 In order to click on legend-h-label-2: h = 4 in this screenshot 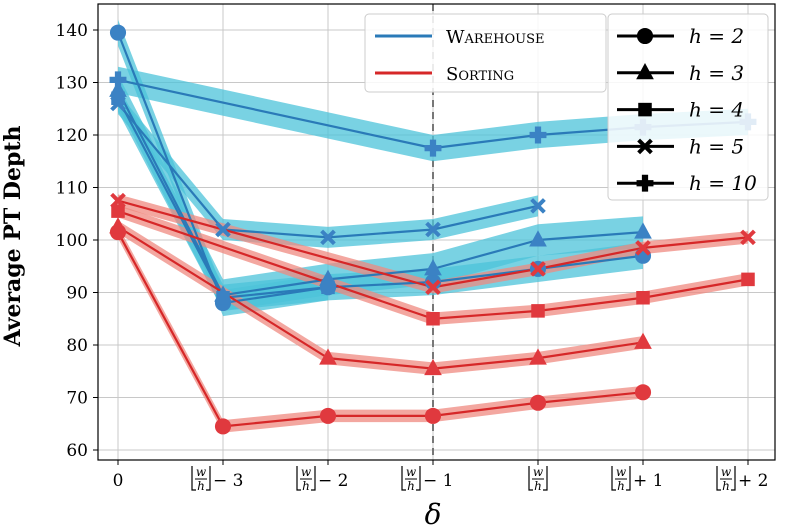, I will do `click(716, 110)`.